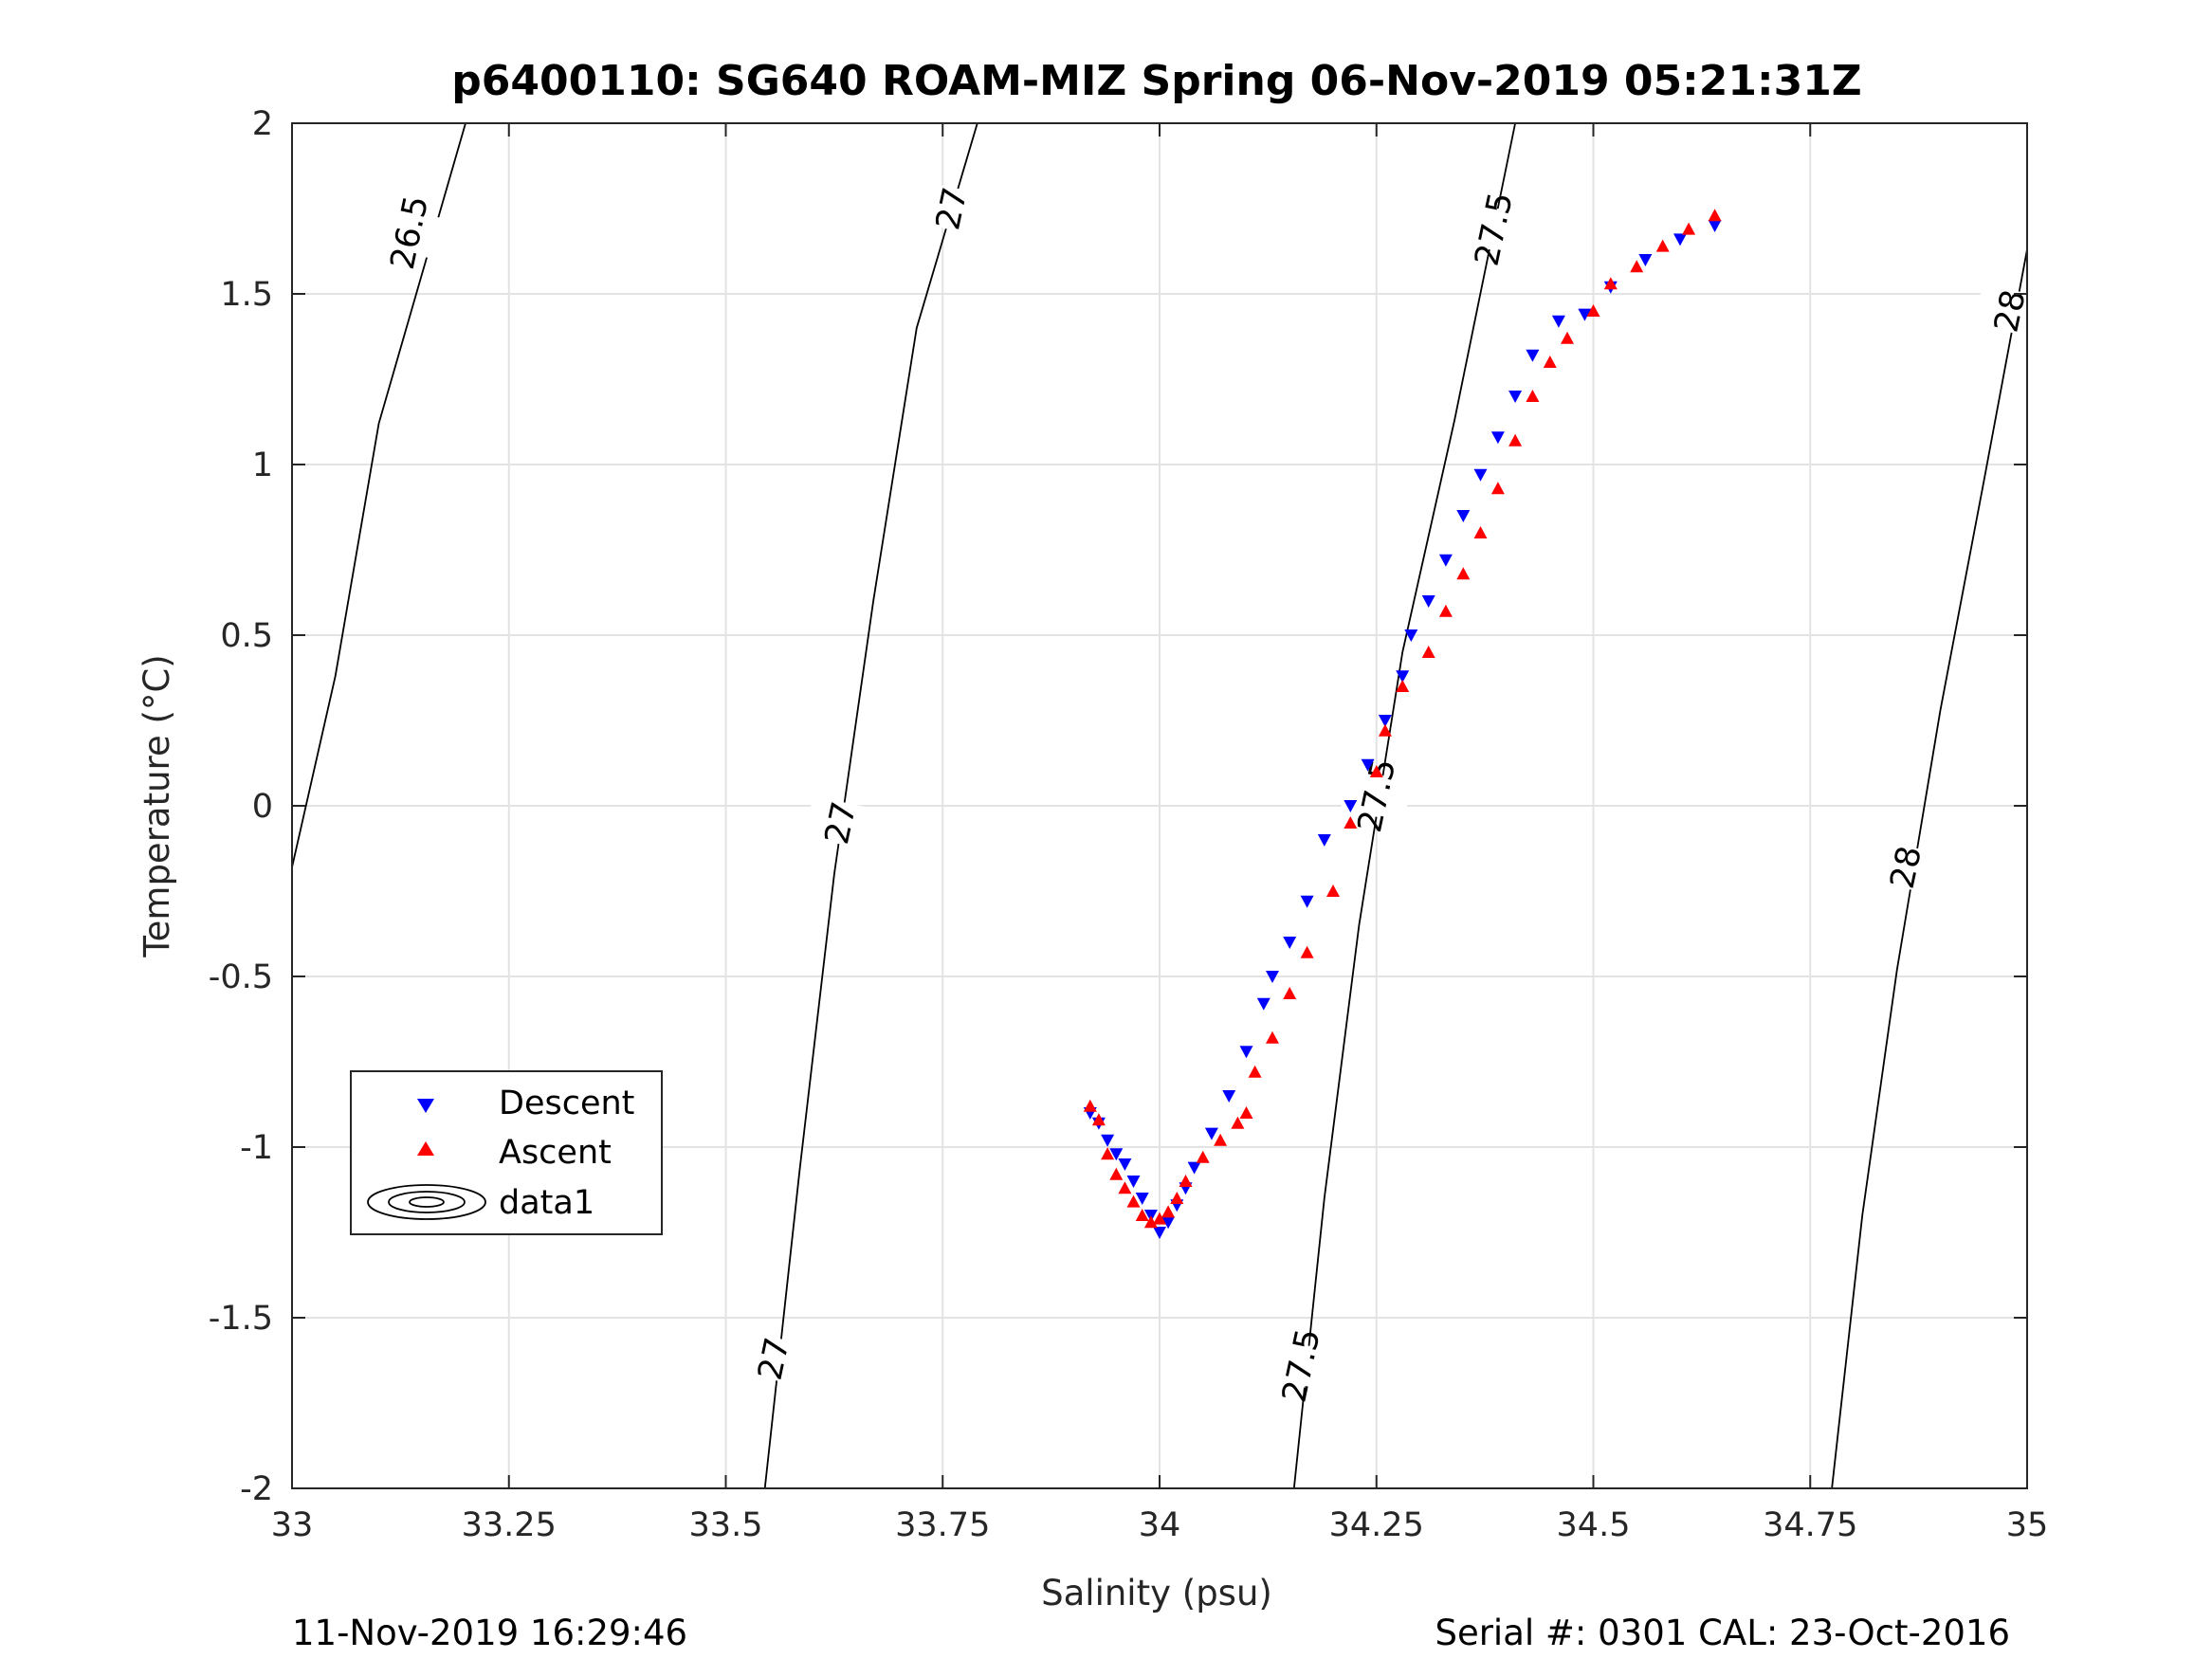 Image resolution: width=2212 pixels, height=1659 pixels. I want to click on y-tick-label: 0.5, so click(246, 636).